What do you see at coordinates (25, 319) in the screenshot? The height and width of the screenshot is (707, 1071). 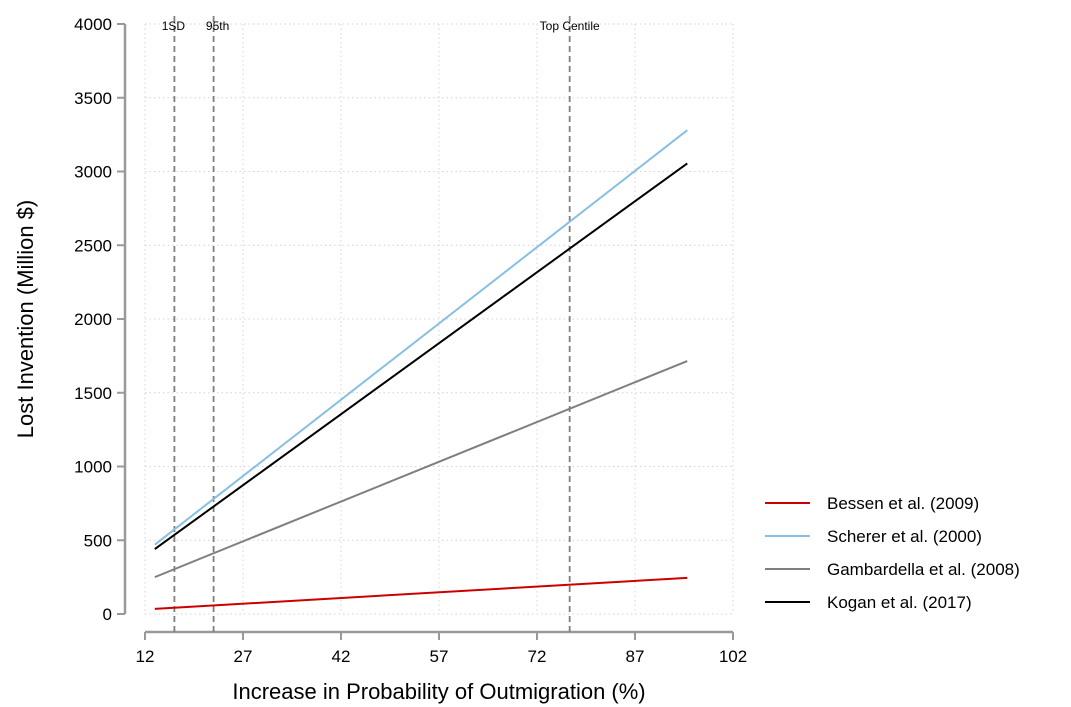 I see `y-axis-title: Lost Invention (Million $)` at bounding box center [25, 319].